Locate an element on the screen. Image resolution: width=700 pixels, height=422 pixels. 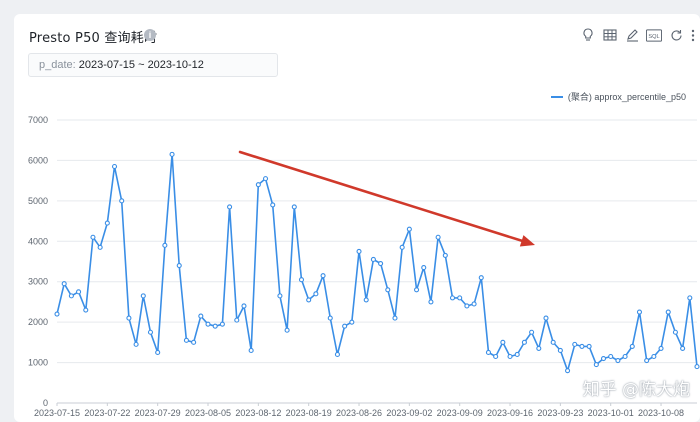
filter-value: 2023-07-15 ~ 2023-10-12 is located at coordinates (141, 65).